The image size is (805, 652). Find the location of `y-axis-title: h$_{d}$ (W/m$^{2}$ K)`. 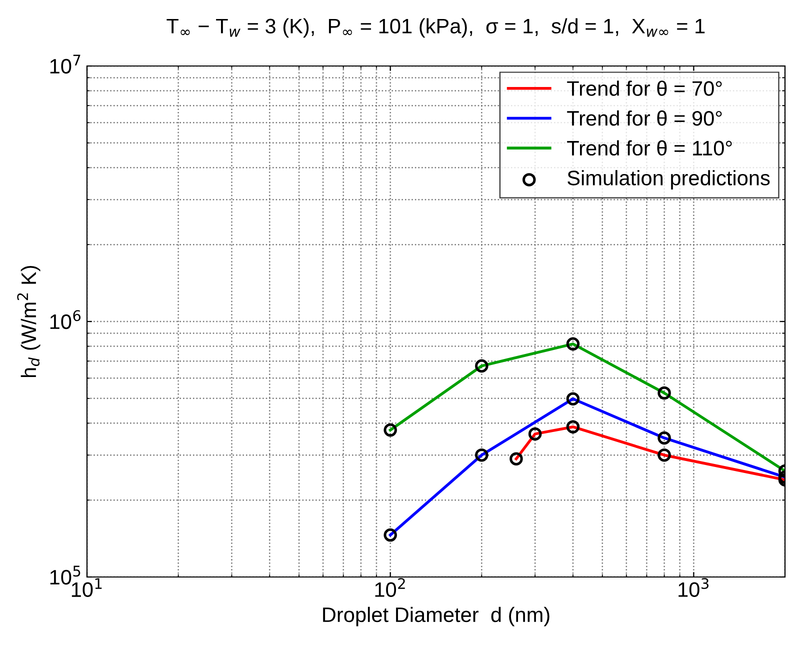

y-axis-title: h$_{d}$ (W/m$^{2}$ K) is located at coordinates (28, 322).